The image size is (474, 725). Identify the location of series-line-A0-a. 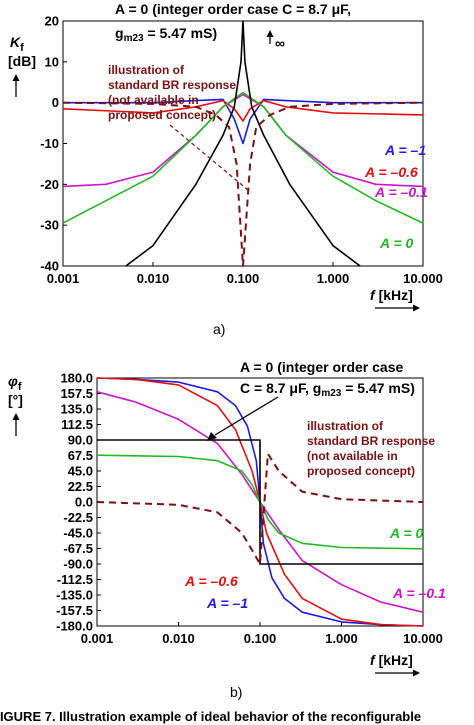
(243, 157).